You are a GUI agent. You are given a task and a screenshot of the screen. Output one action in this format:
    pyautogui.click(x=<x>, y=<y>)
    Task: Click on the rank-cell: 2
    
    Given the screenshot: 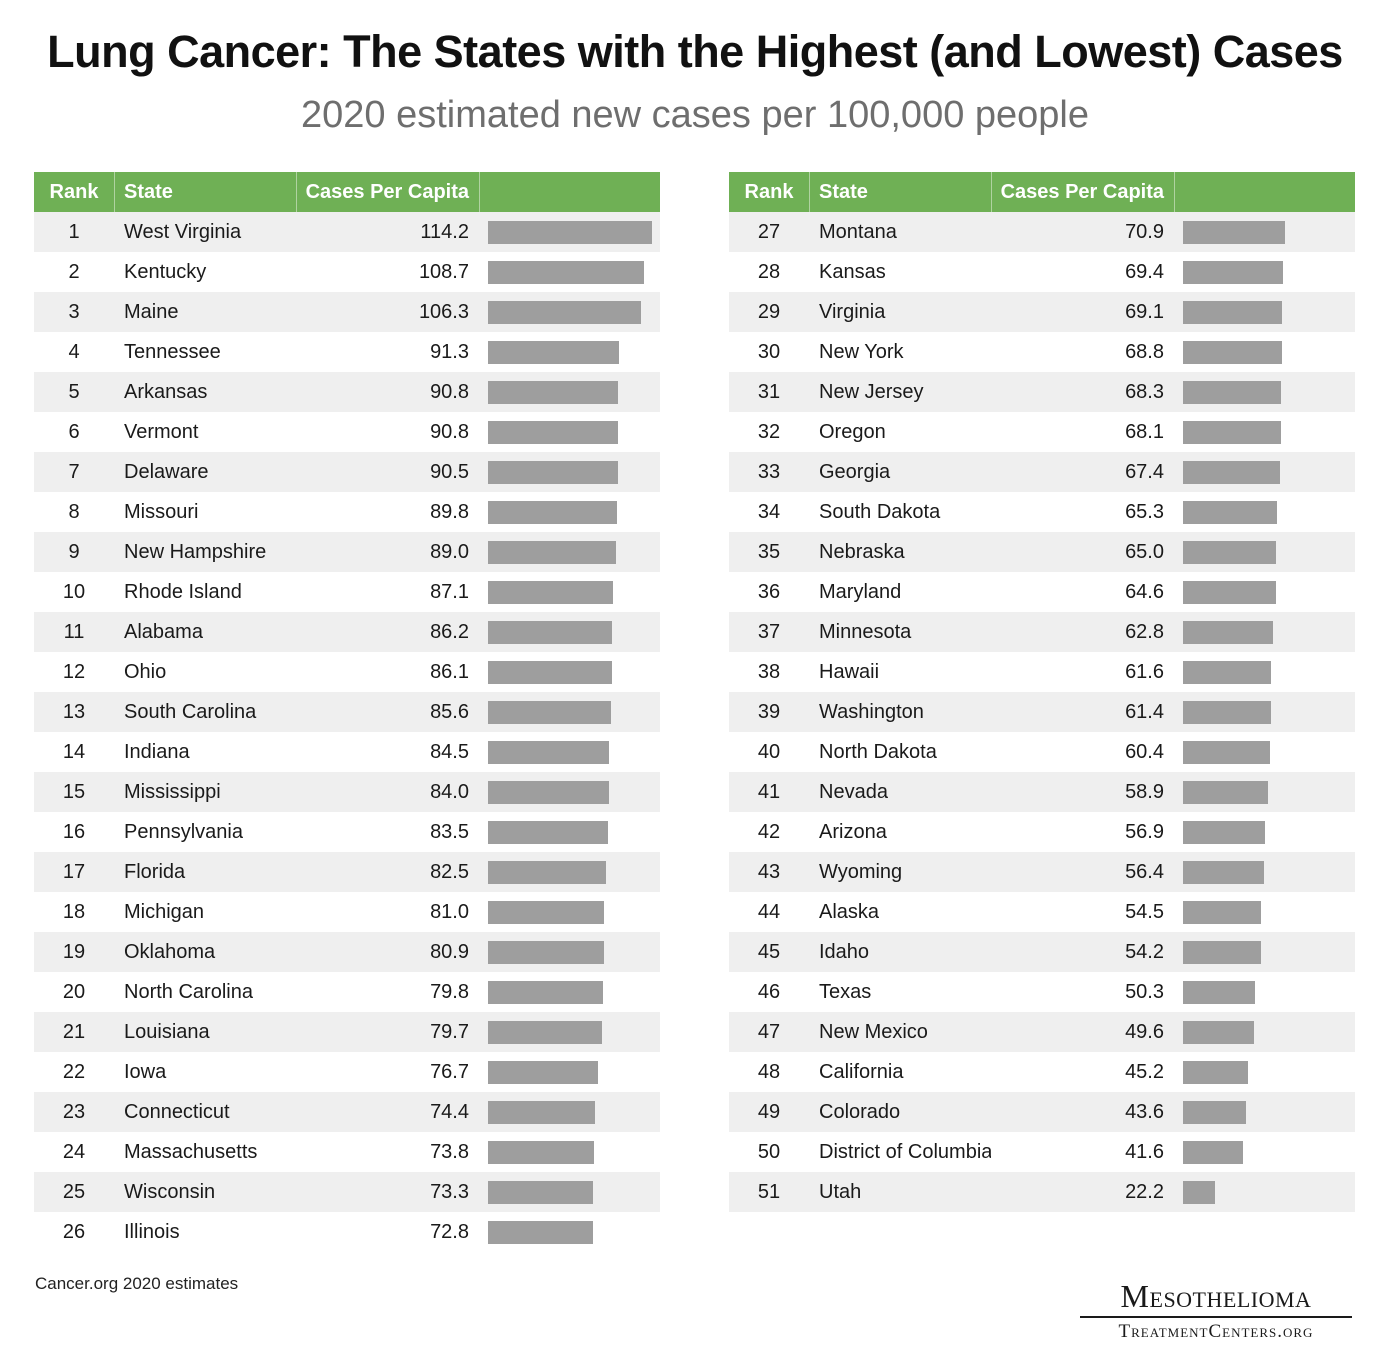 What is the action you would take?
    pyautogui.click(x=74, y=272)
    